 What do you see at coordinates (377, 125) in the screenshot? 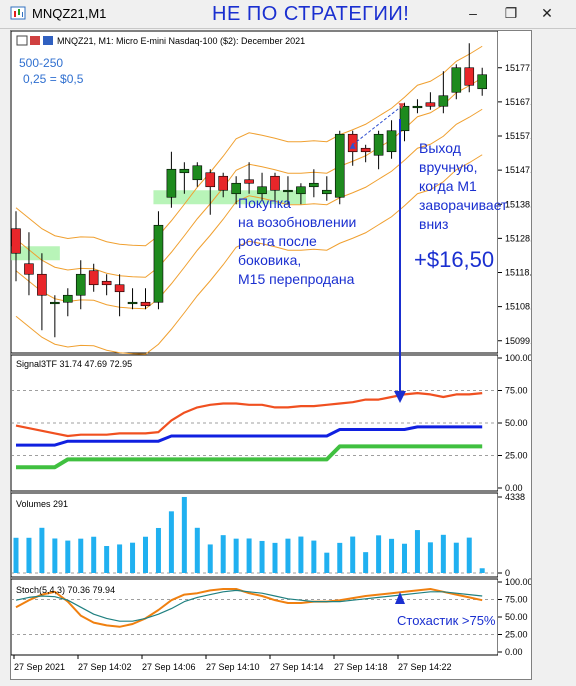
I see `trade-line` at bounding box center [377, 125].